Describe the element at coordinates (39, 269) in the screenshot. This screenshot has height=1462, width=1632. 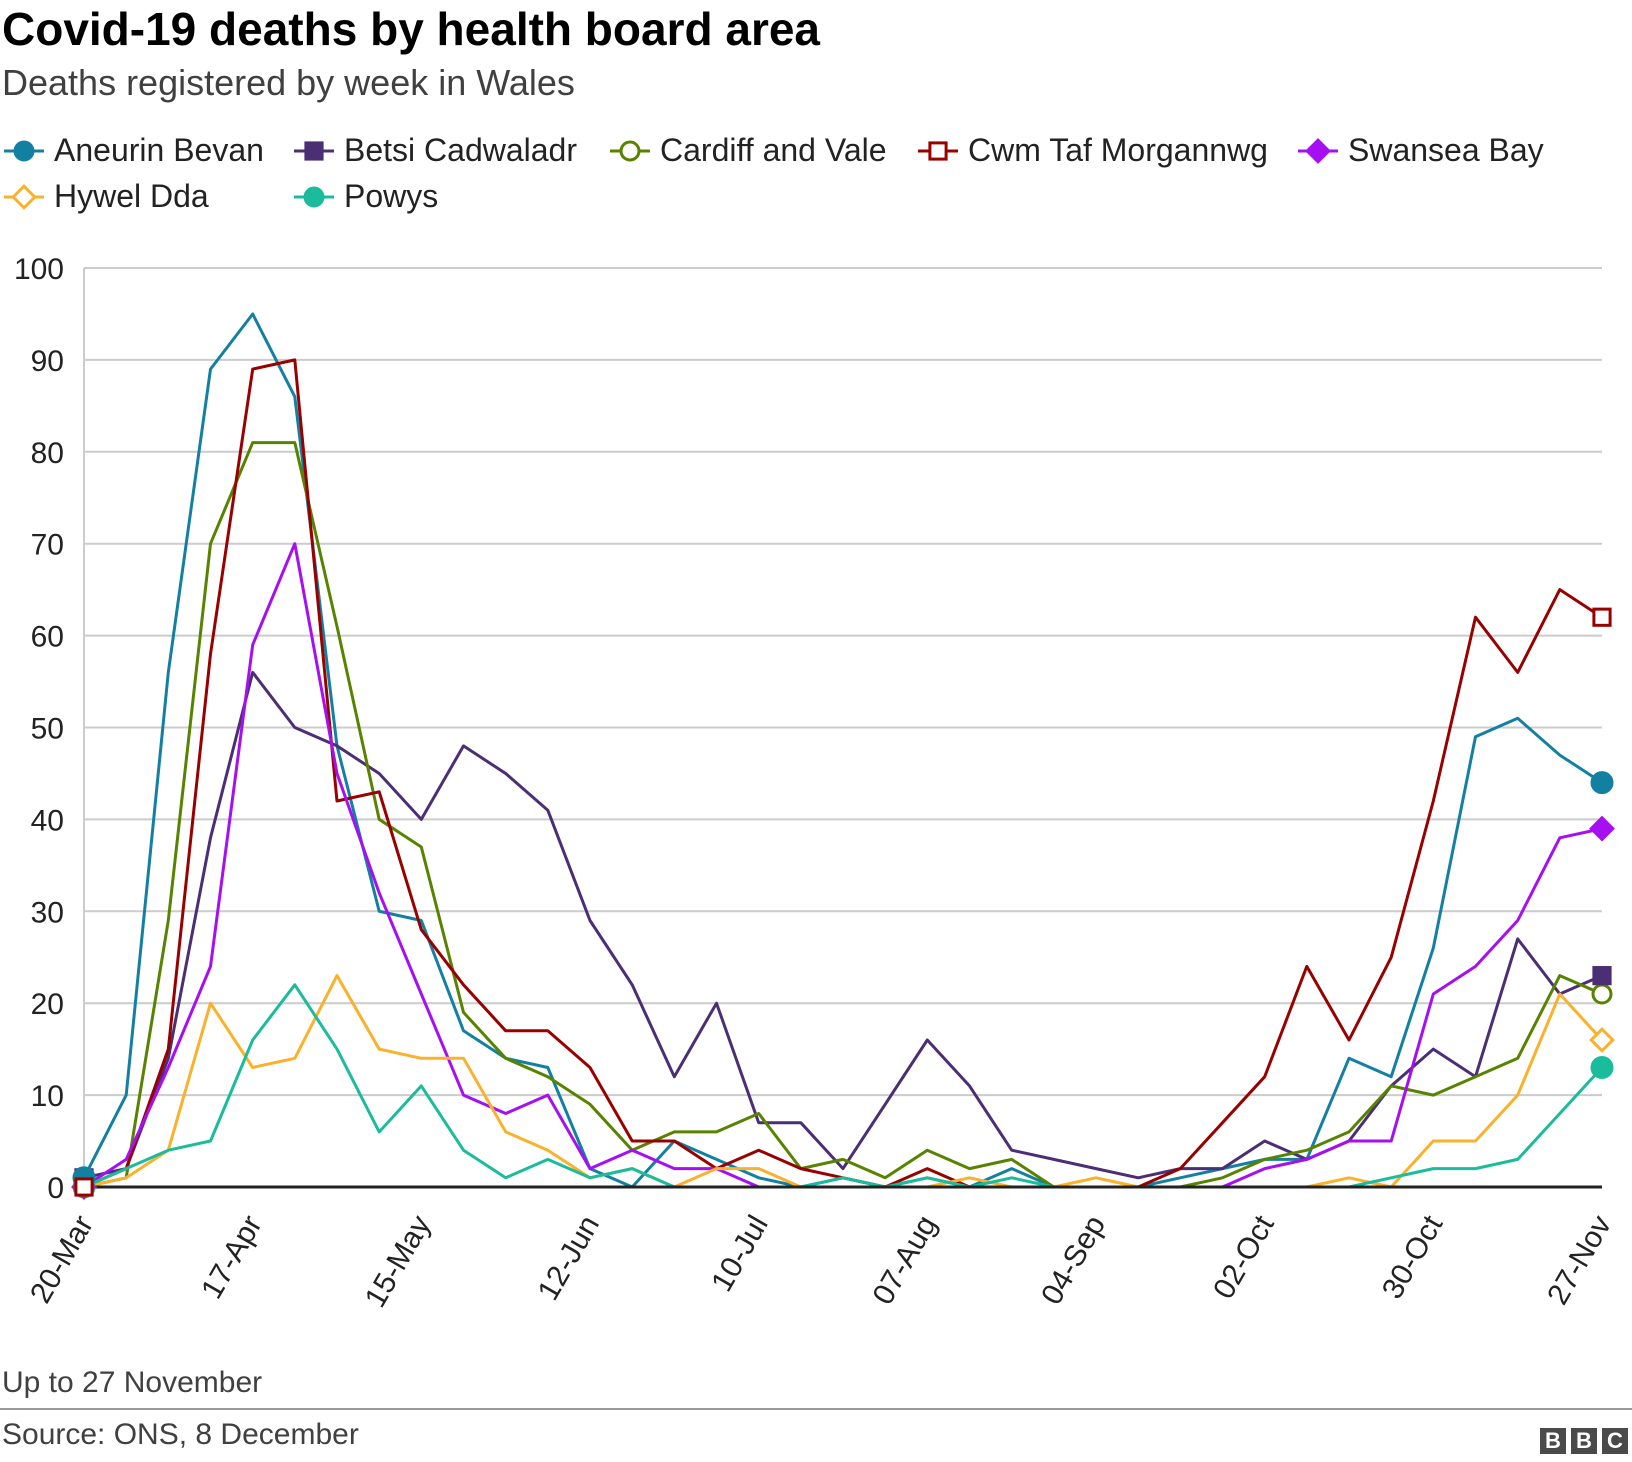
I see `y-tick-label: 100` at that location.